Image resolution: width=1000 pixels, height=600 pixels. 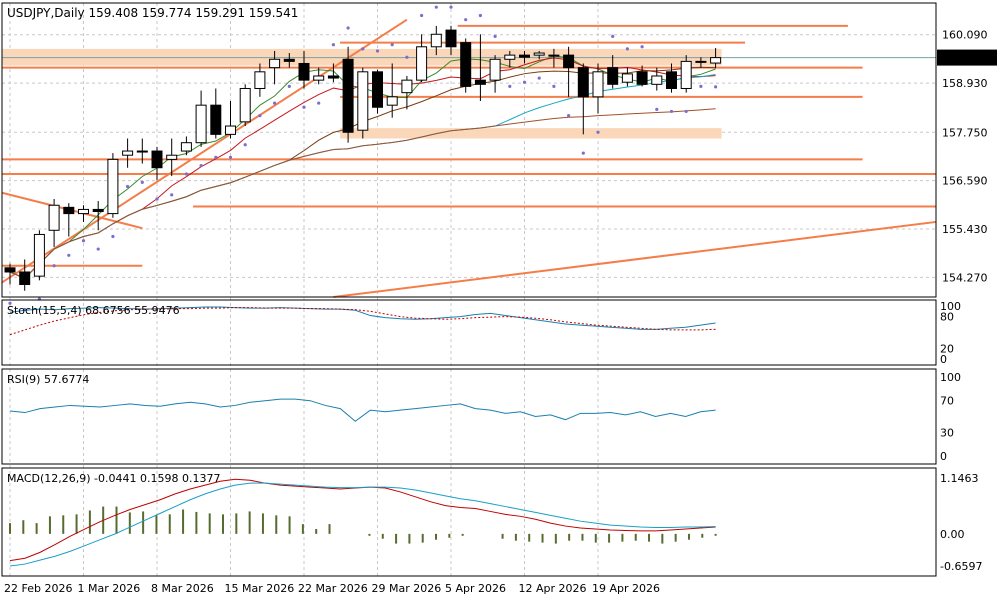 I want to click on price-tick-label: 156.590, so click(x=965, y=181).